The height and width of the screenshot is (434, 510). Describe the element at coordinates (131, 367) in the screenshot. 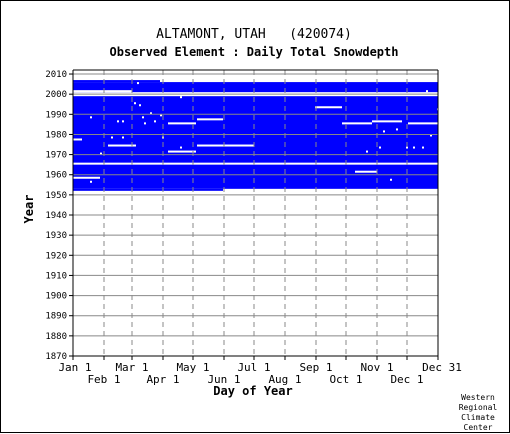

I see `x-tick-label-60: Mar 1` at that location.